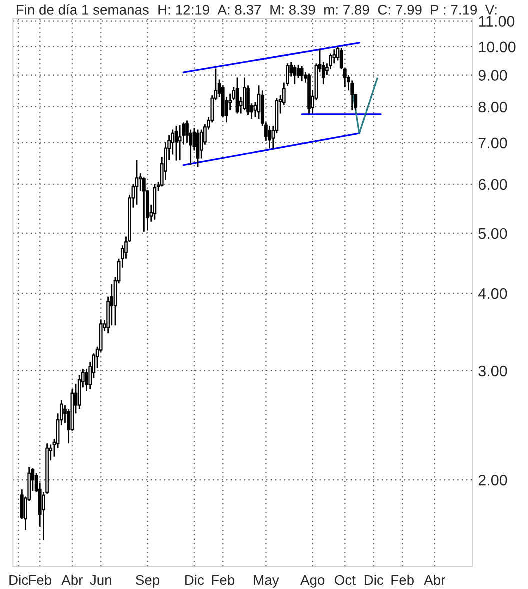 The image size is (528, 589). I want to click on text: H: 12:19, so click(184, 10).